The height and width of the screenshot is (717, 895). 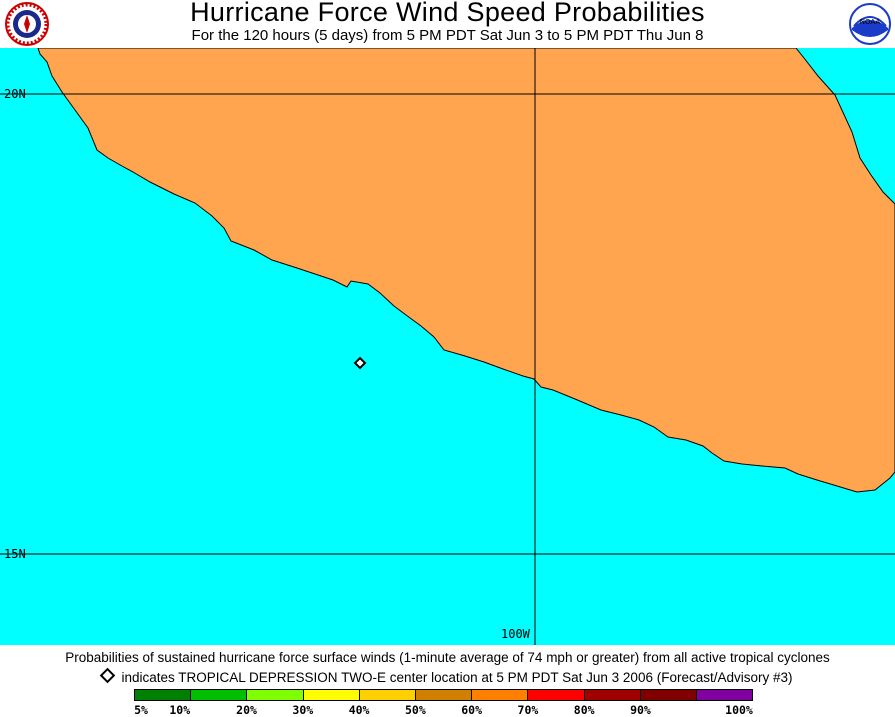 I want to click on legend-label-2: 20%, so click(x=246, y=710).